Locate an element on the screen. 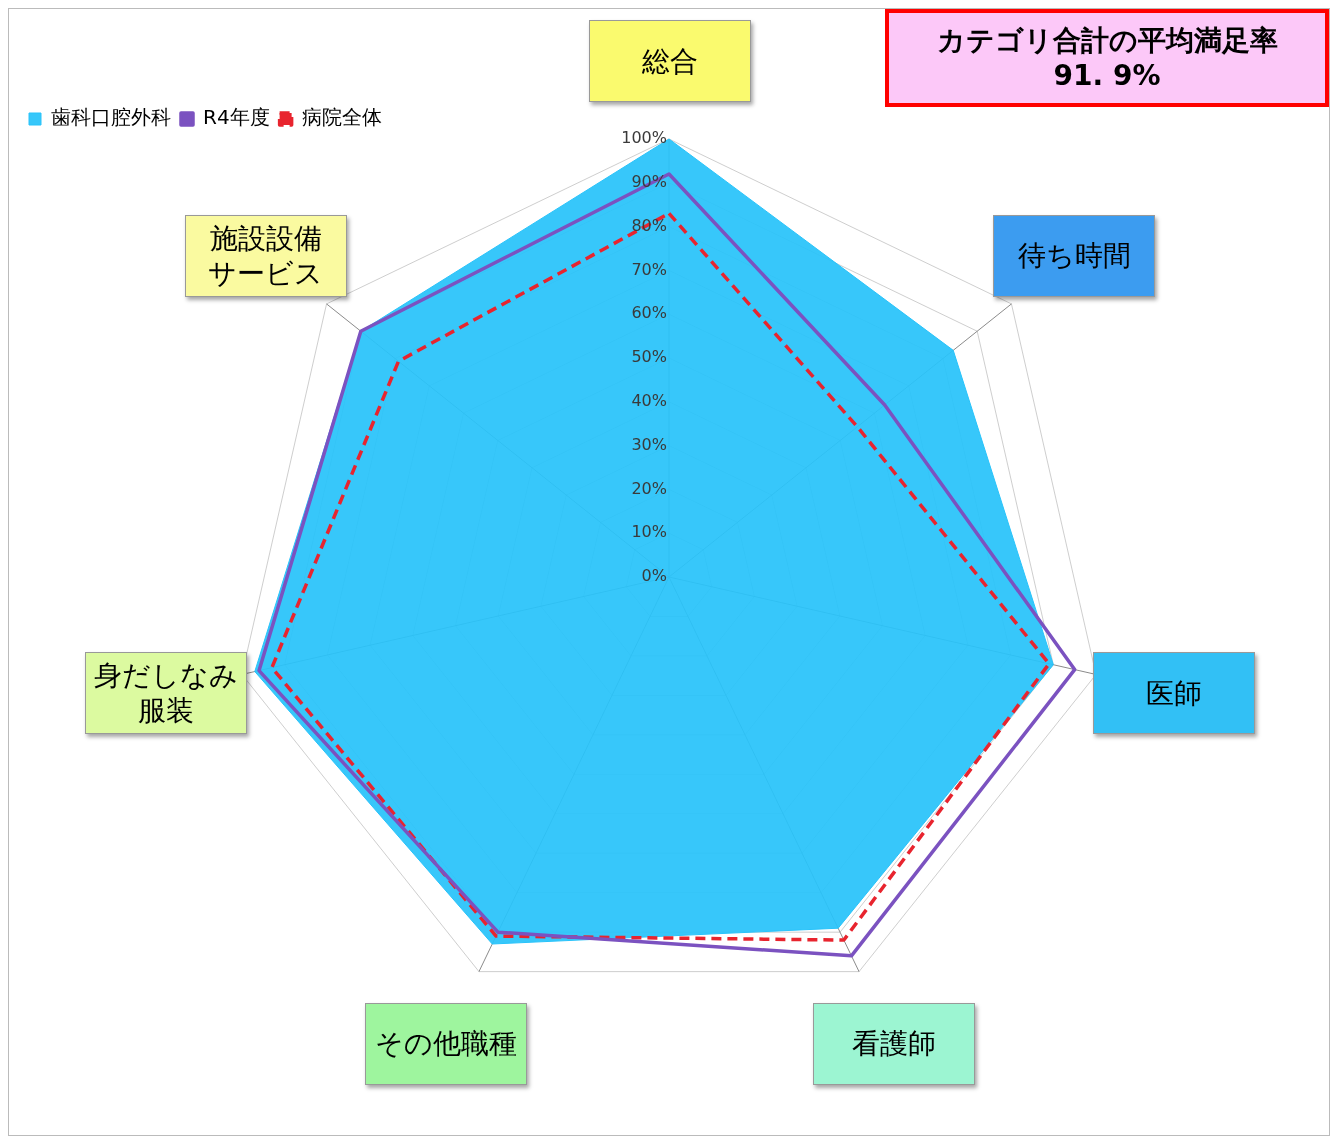 The image size is (1344, 1144). spoke-label: 待ち時間 is located at coordinates (1074, 256).